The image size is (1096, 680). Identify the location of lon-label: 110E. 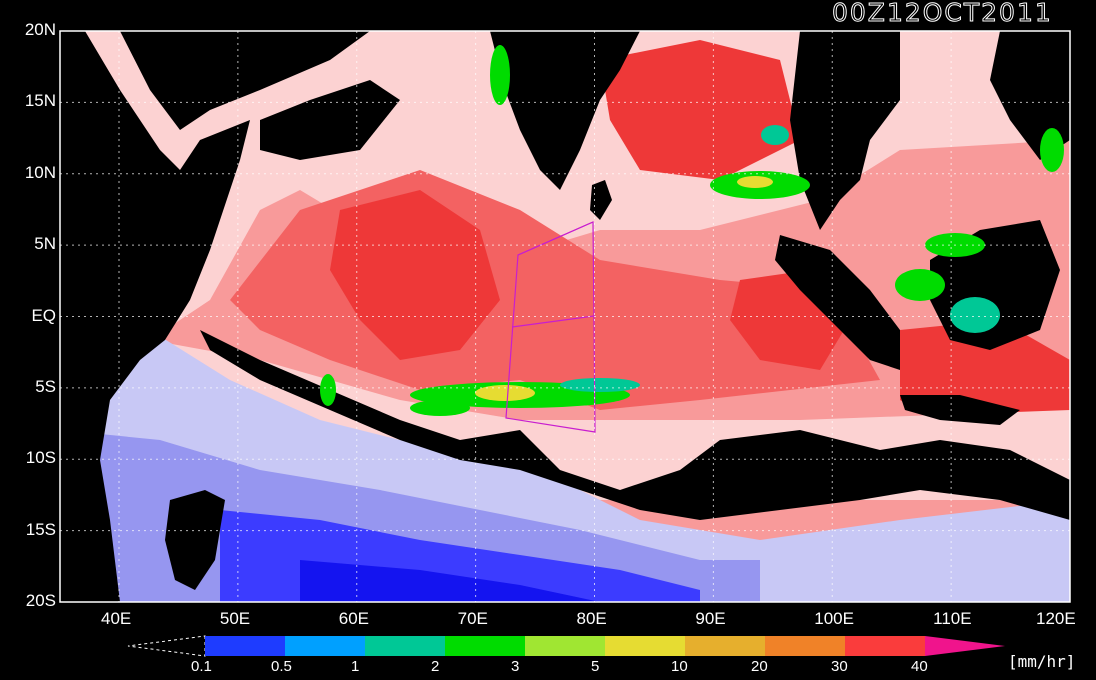
(952, 618).